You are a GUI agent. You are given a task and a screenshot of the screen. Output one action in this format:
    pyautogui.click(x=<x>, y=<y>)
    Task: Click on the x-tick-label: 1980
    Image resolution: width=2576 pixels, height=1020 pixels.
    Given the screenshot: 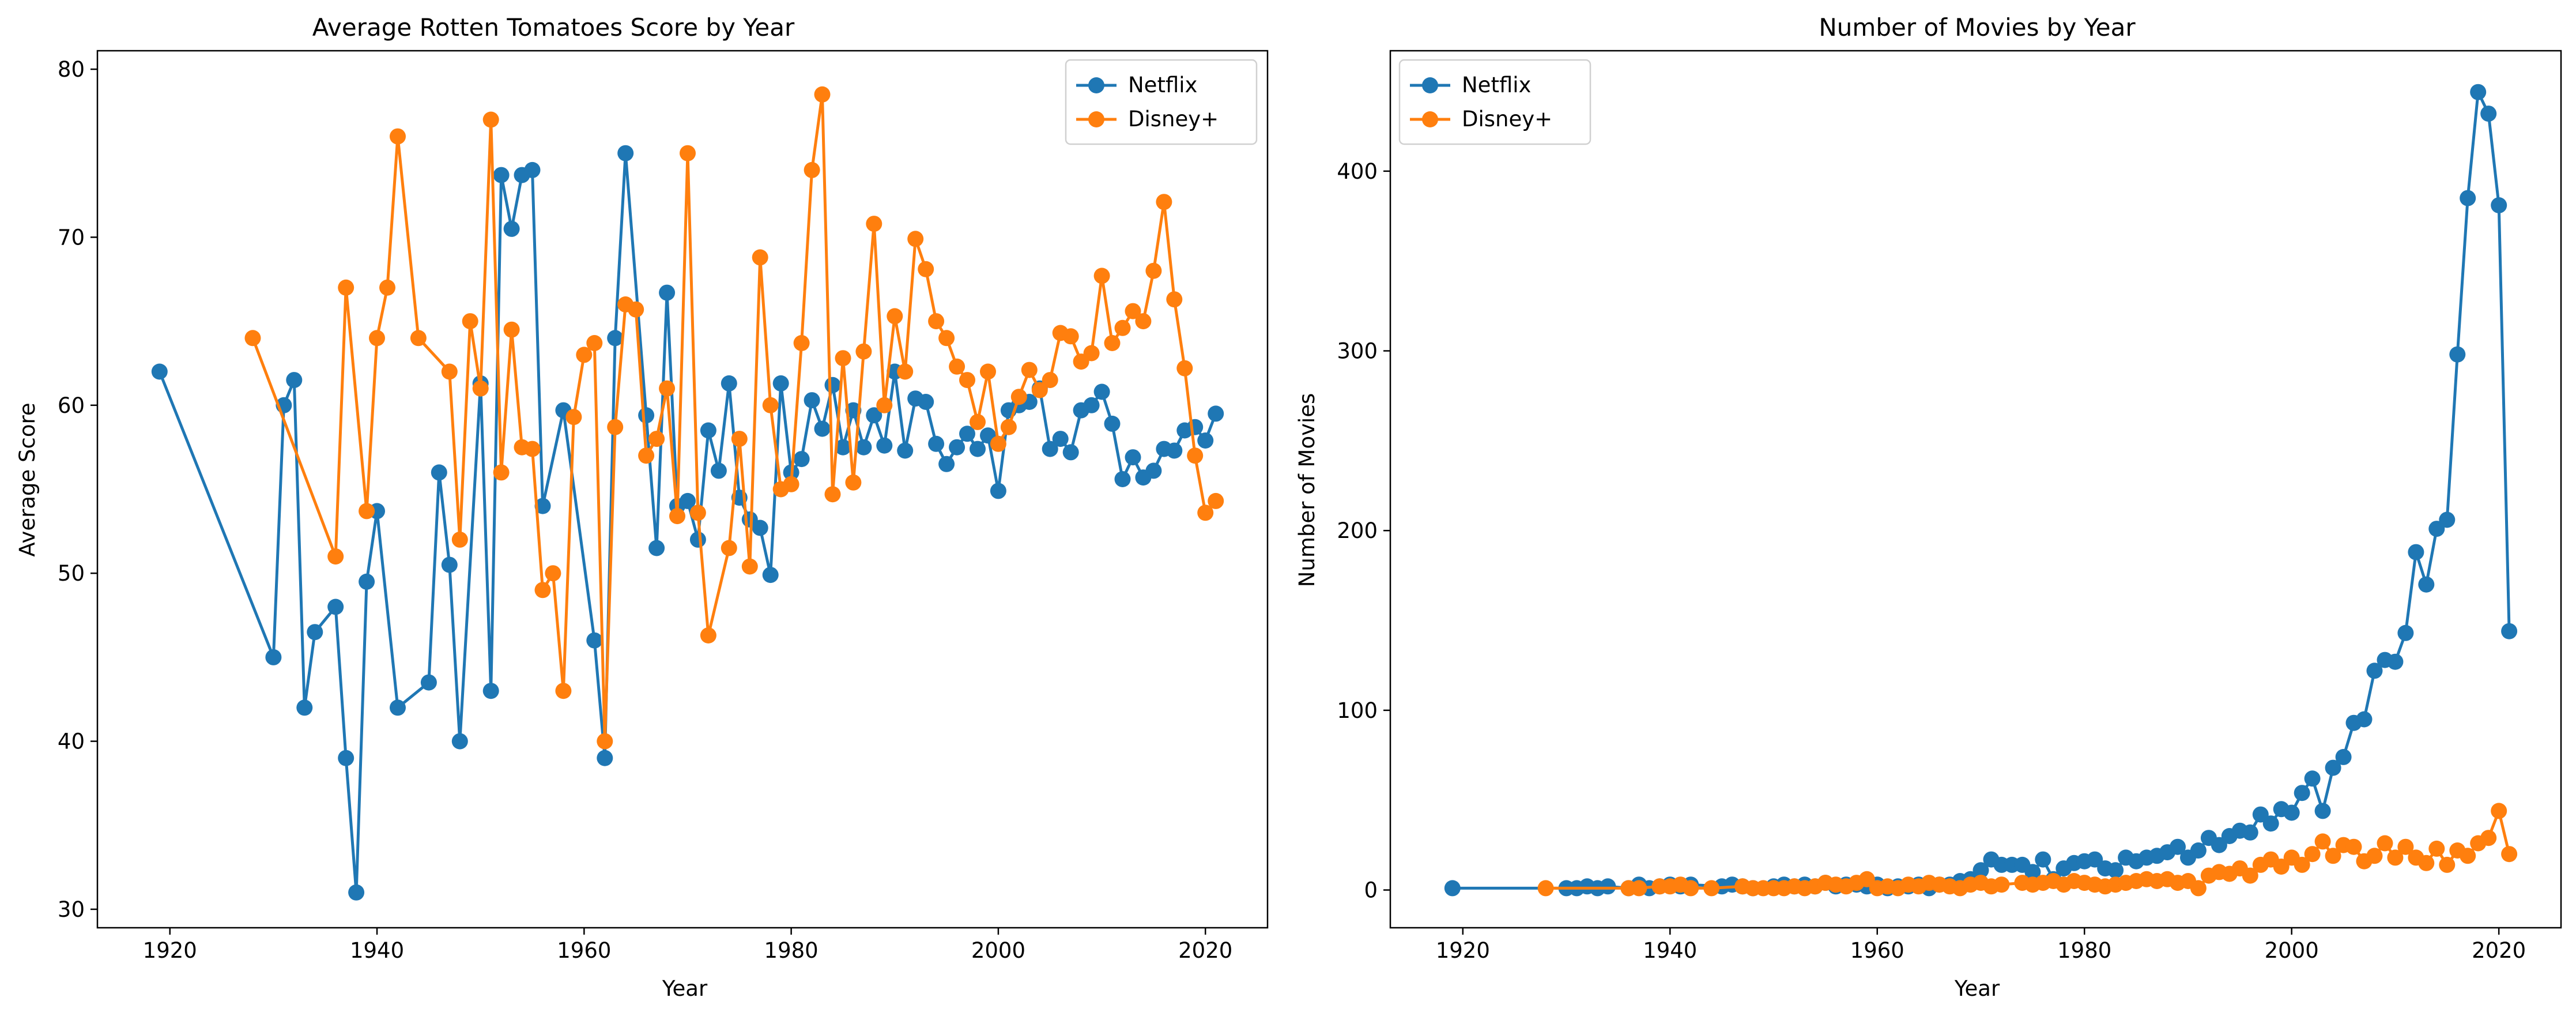 What is the action you would take?
    pyautogui.click(x=791, y=950)
    